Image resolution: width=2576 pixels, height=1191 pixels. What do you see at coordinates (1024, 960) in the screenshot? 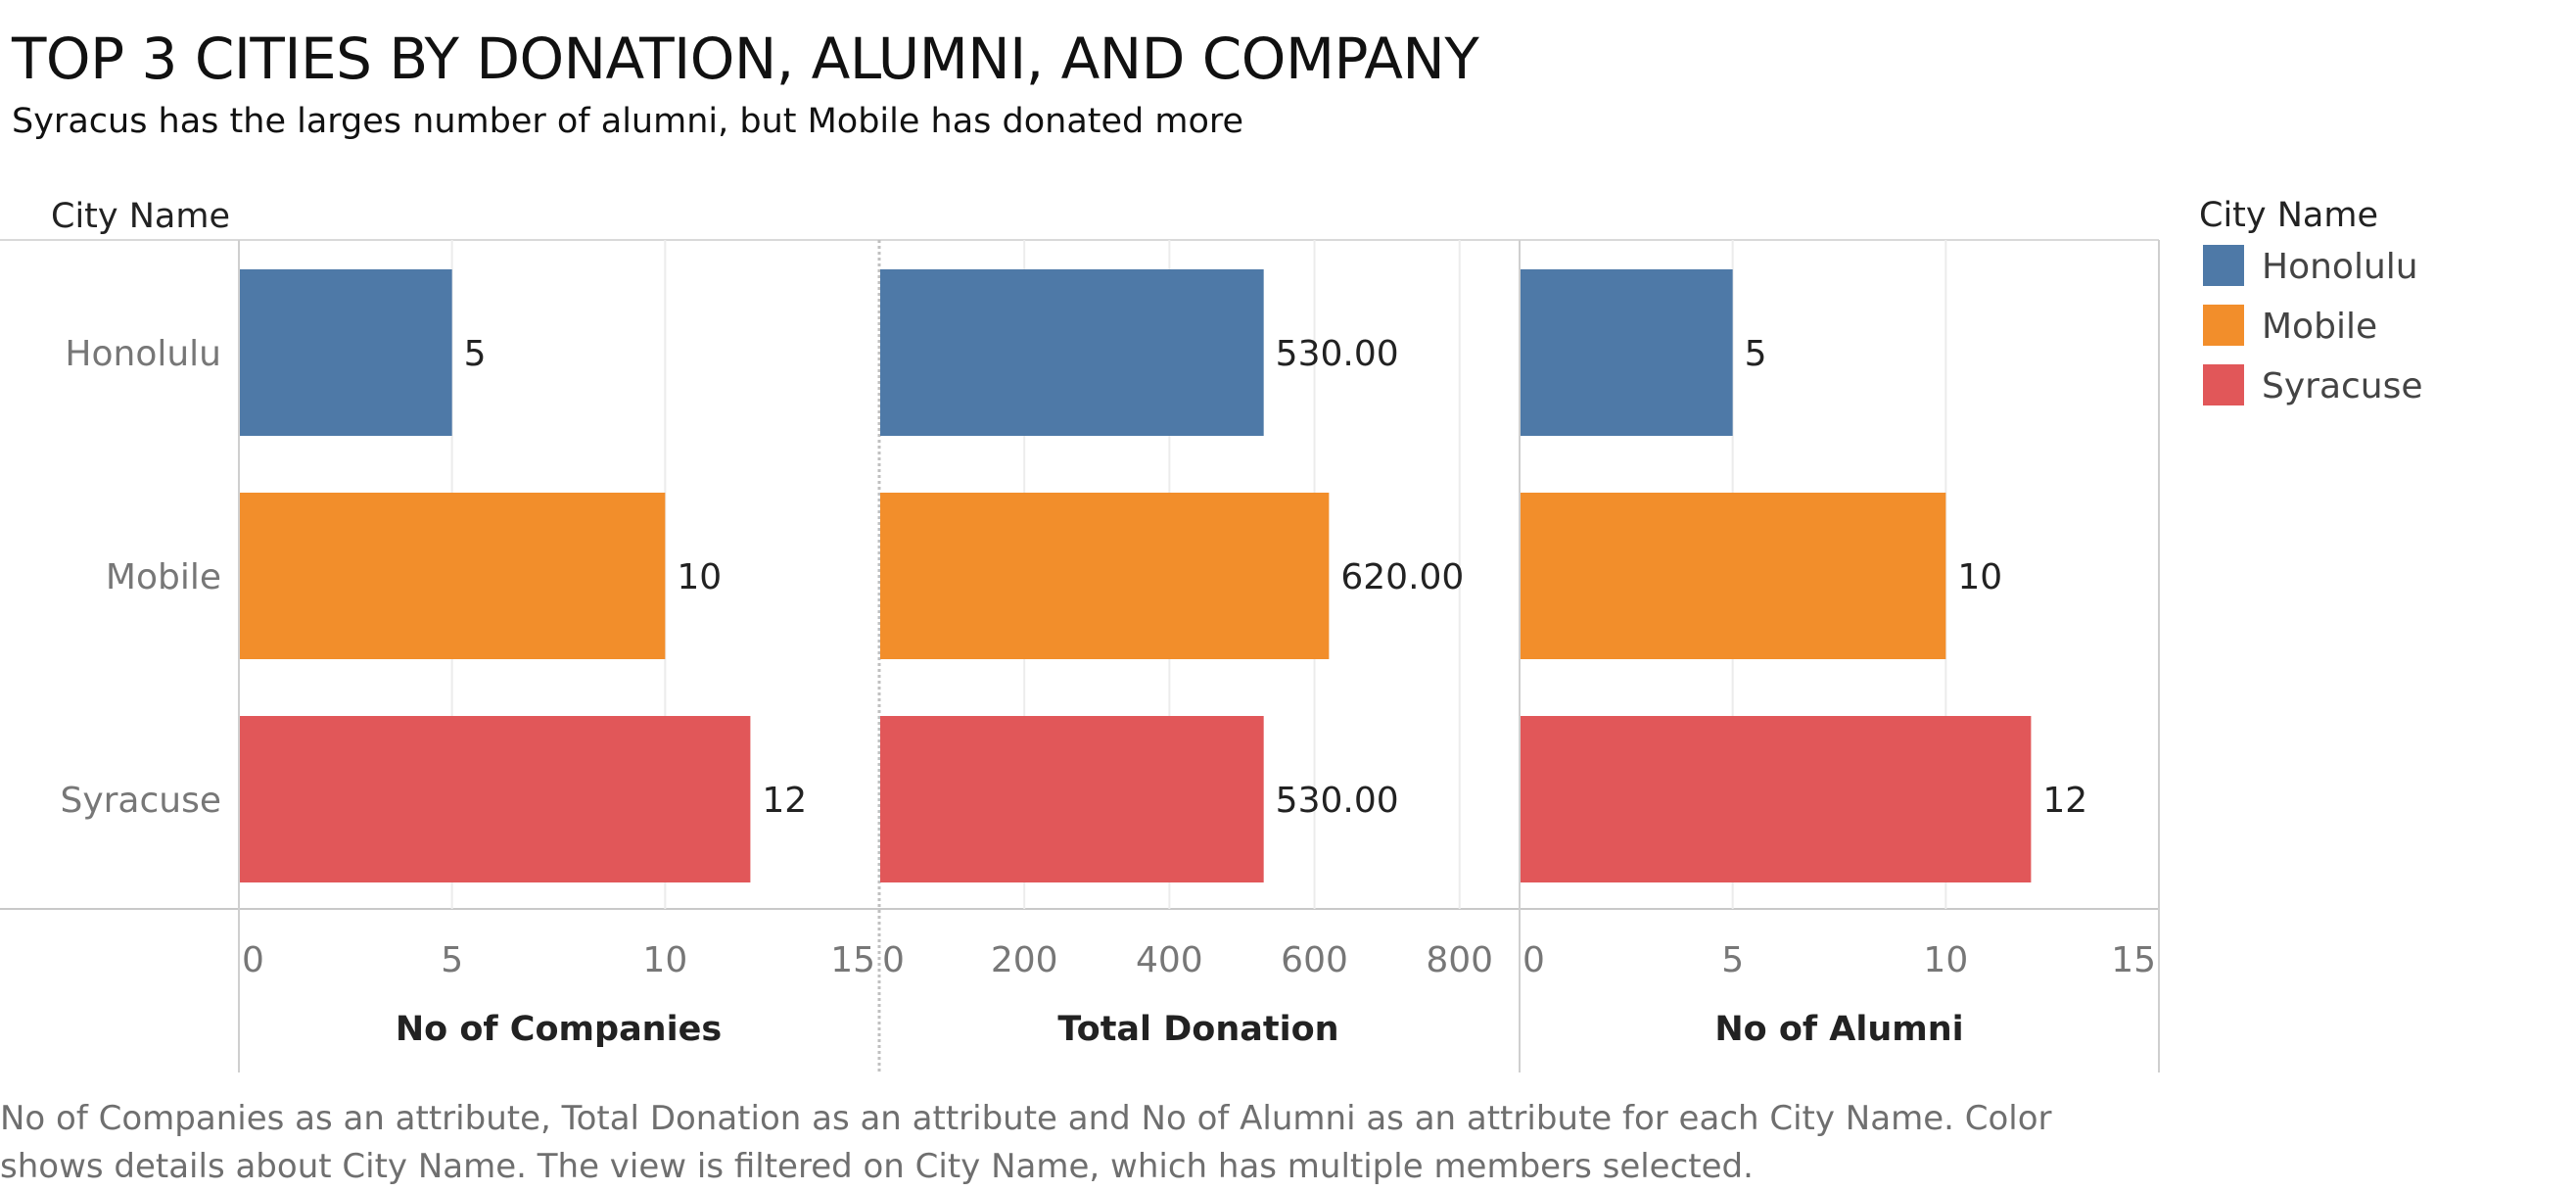
I see `axis-tick-label: 200` at bounding box center [1024, 960].